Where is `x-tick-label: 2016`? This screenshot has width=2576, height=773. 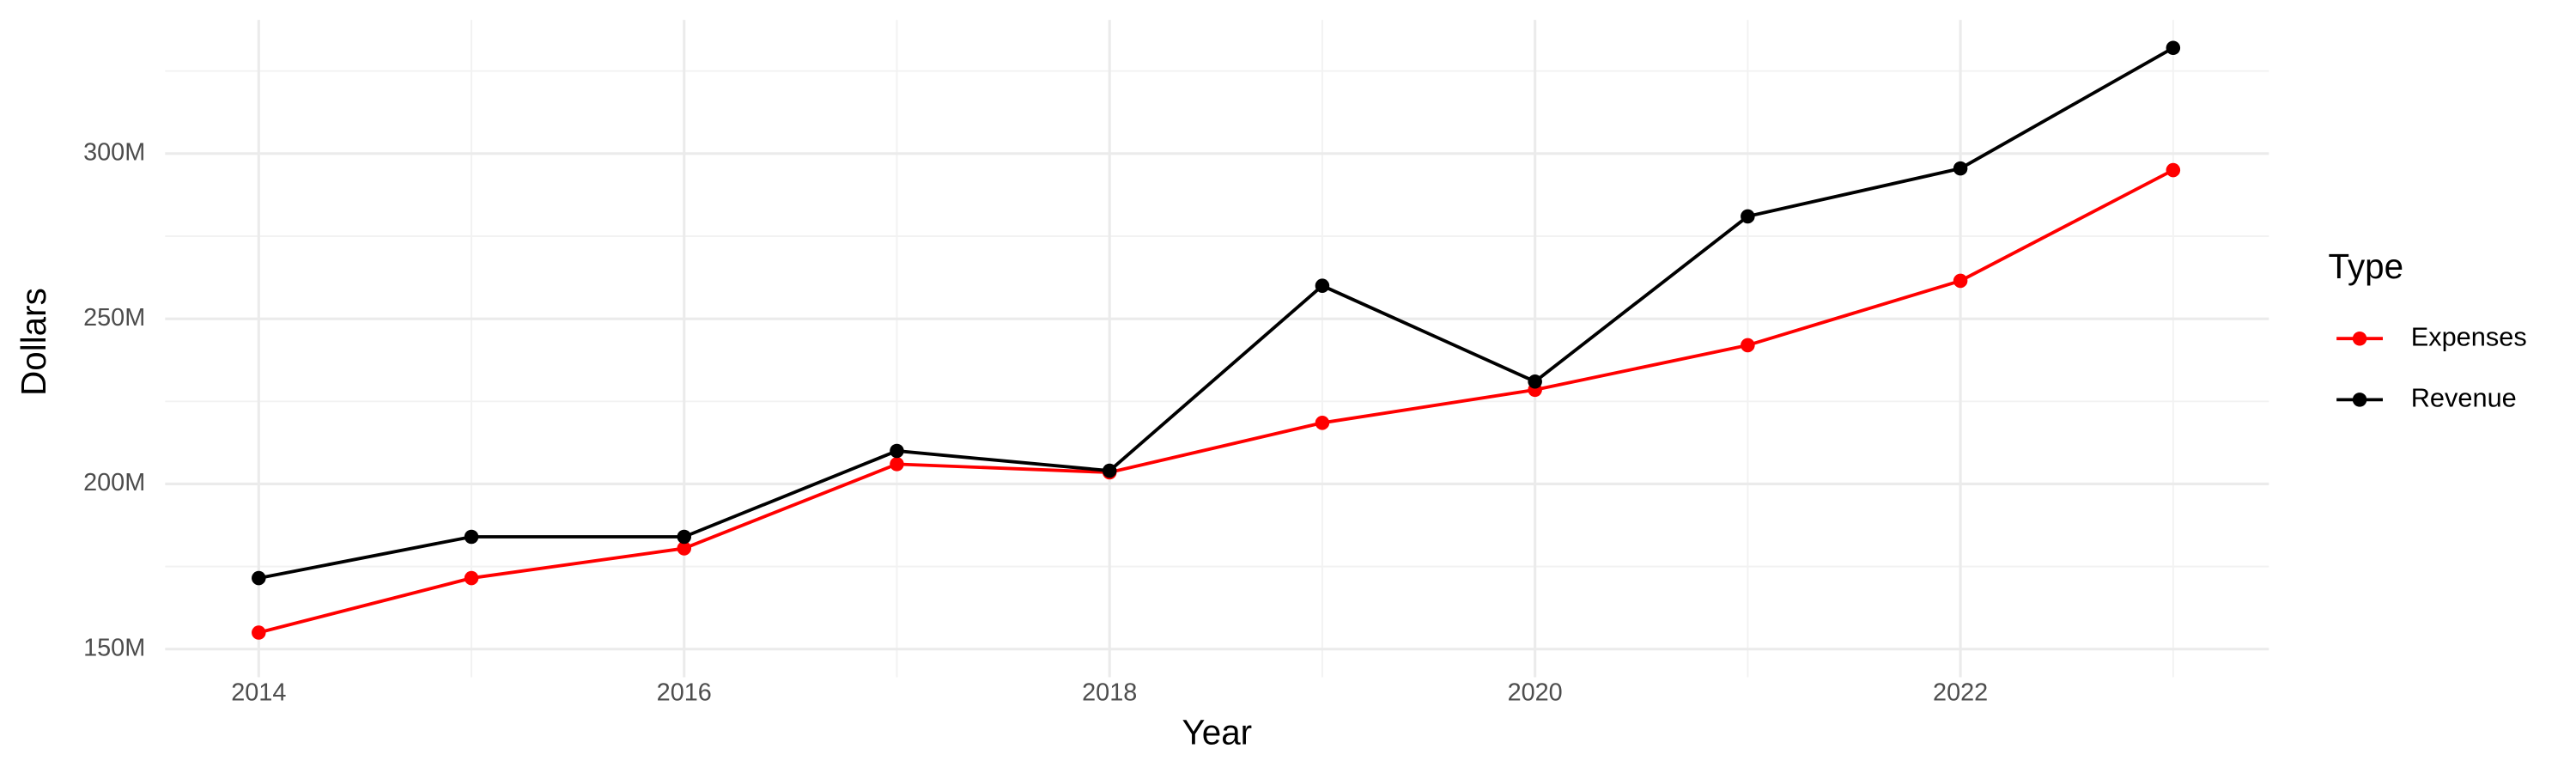
x-tick-label: 2016 is located at coordinates (684, 692).